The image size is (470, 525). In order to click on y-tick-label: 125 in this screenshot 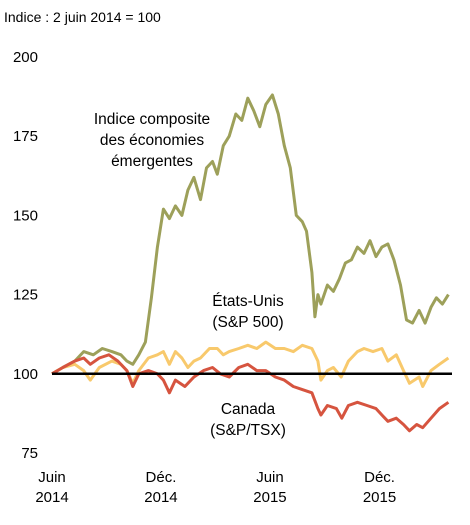, I will do `click(25, 295)`.